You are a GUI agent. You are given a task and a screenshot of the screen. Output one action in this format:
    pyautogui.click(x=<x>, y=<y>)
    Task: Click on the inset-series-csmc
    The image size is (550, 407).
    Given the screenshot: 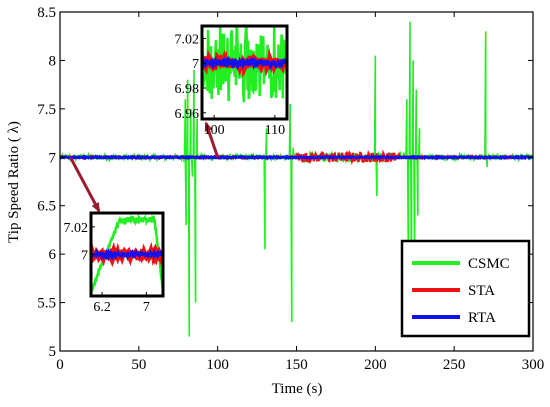 What is the action you would take?
    pyautogui.click(x=244, y=64)
    